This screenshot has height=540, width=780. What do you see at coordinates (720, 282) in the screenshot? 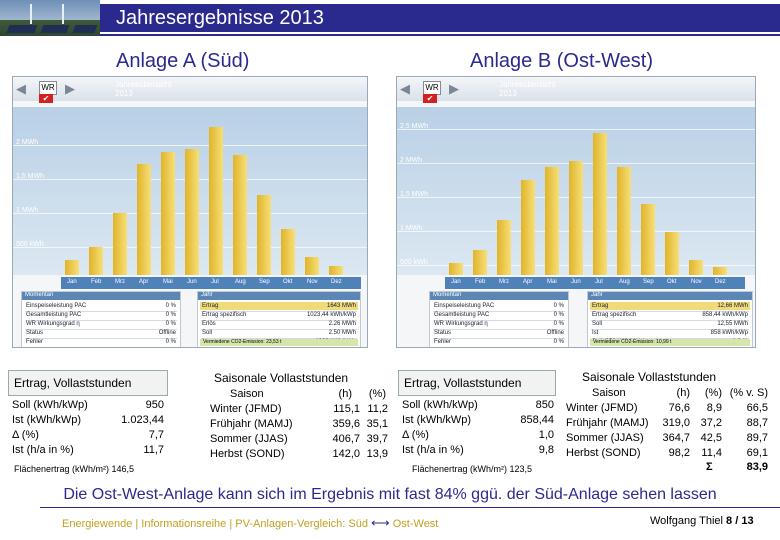
I see `month-label: Dez` at bounding box center [720, 282].